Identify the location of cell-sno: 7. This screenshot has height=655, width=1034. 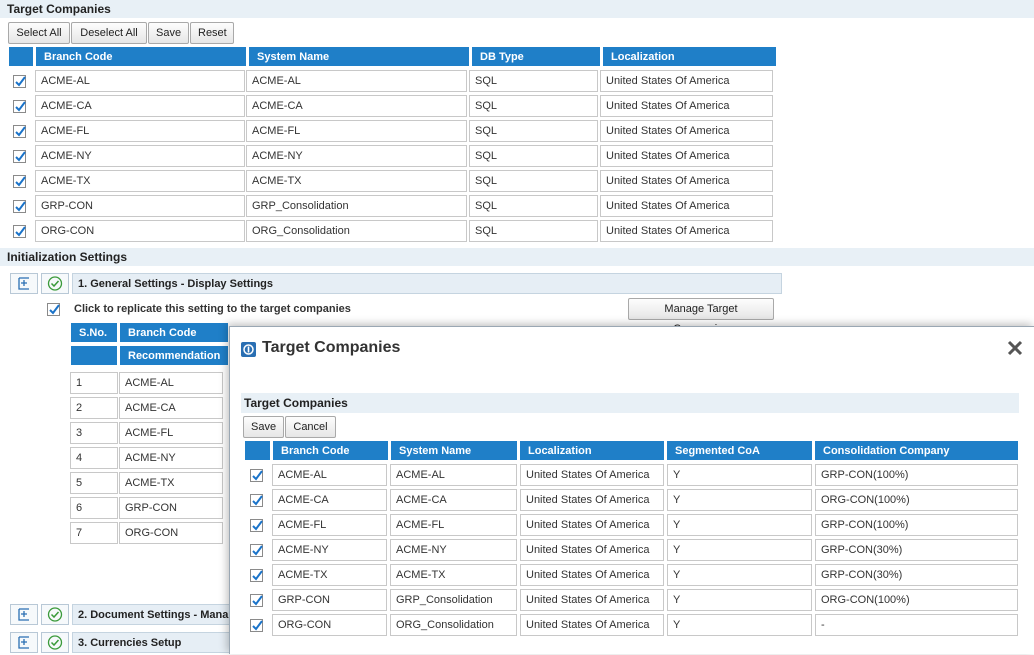
(94, 533).